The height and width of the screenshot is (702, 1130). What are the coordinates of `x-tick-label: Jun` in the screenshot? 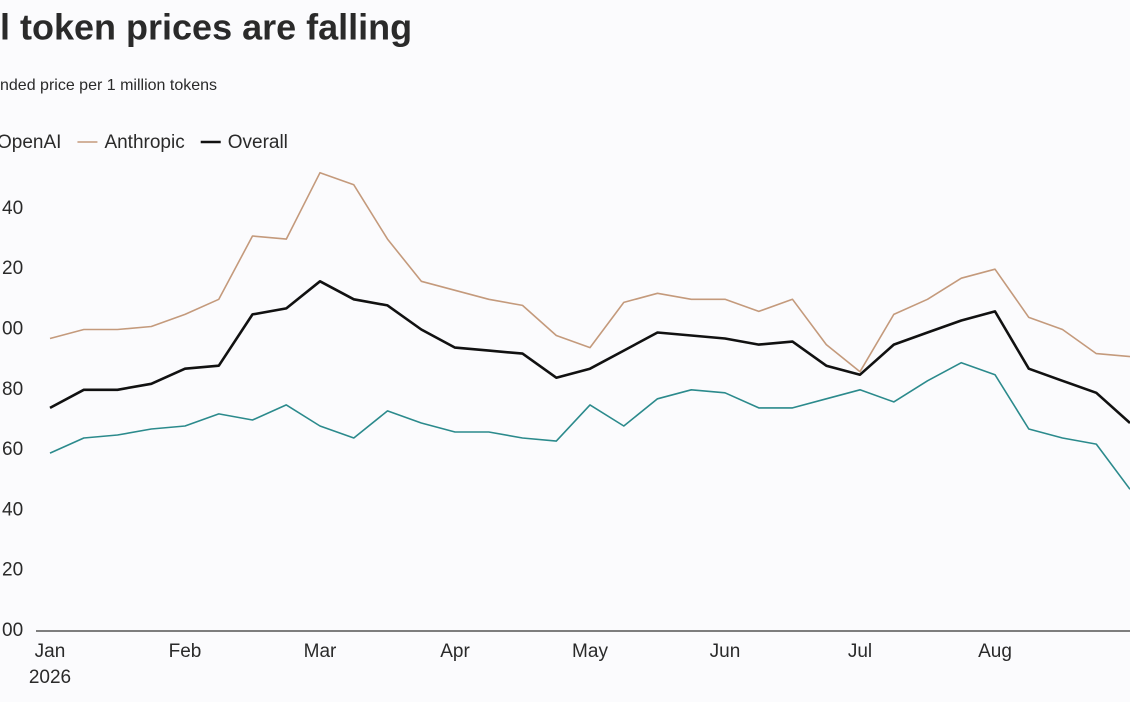 It's located at (725, 651).